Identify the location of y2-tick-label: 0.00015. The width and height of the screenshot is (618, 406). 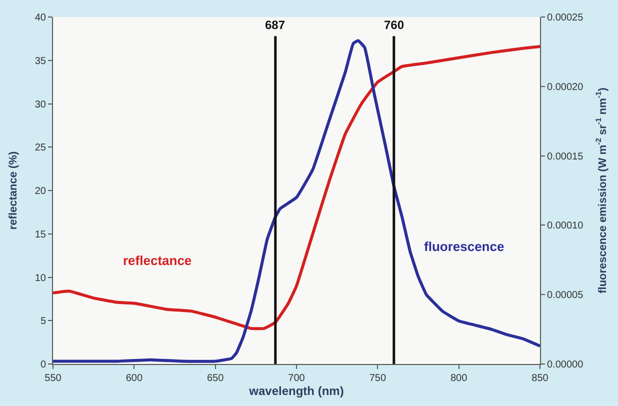
(565, 156).